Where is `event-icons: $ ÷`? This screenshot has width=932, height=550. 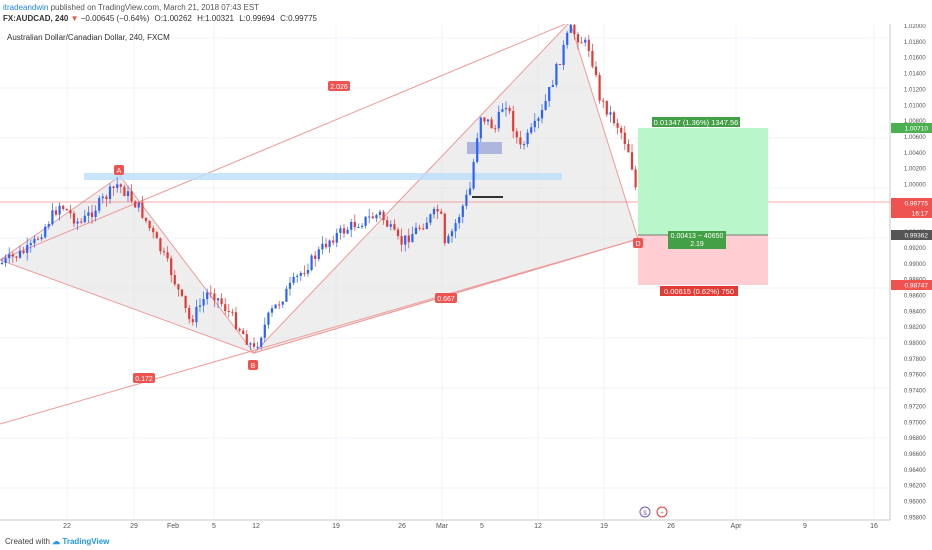 event-icons: $ ÷ is located at coordinates (653, 512).